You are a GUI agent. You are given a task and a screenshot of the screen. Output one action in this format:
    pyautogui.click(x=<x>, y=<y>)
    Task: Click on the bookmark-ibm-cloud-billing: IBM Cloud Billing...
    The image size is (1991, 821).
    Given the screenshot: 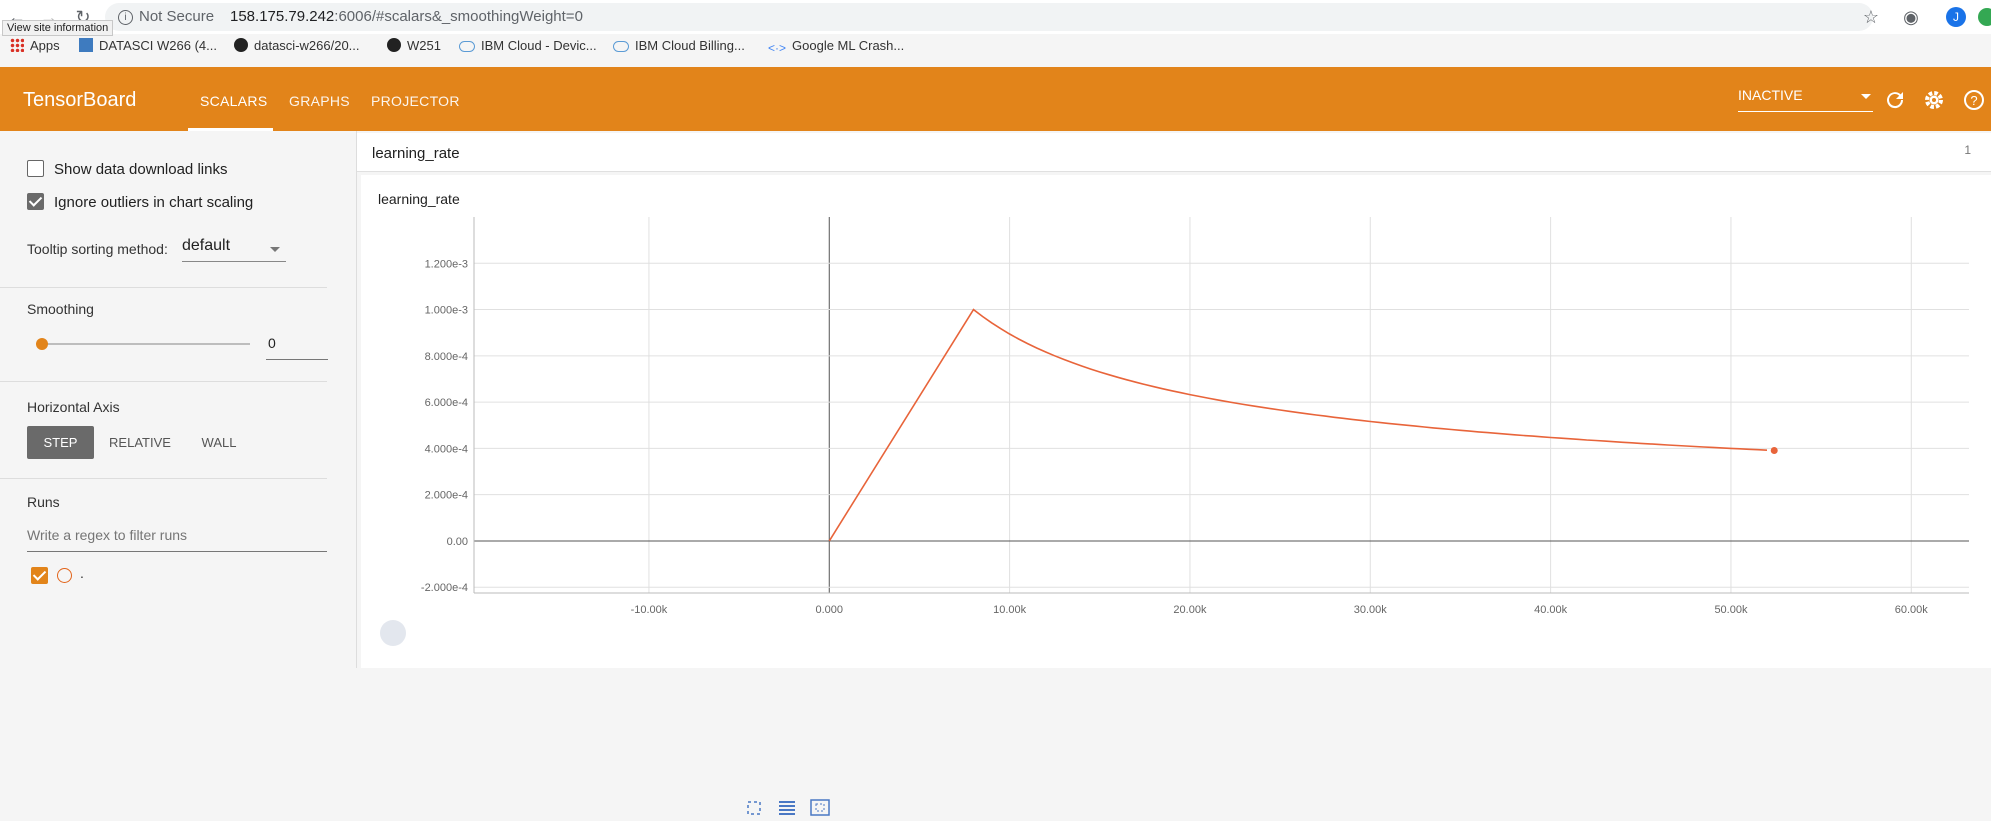 What is the action you would take?
    pyautogui.click(x=679, y=49)
    